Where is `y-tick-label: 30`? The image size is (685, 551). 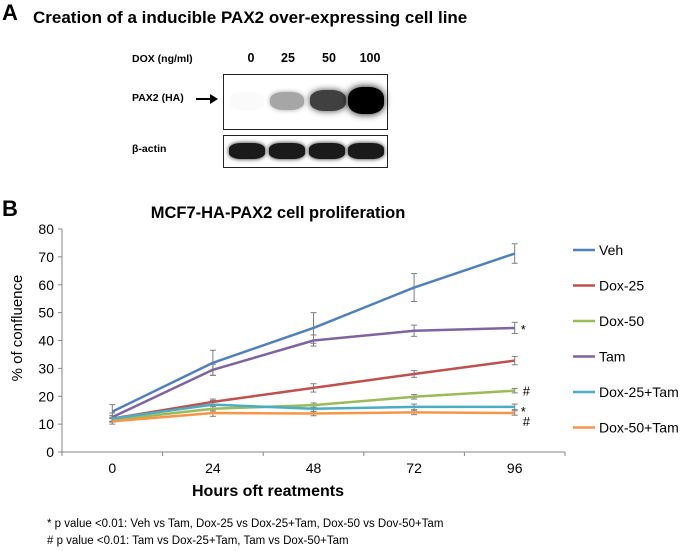 y-tick-label: 30 is located at coordinates (46, 368).